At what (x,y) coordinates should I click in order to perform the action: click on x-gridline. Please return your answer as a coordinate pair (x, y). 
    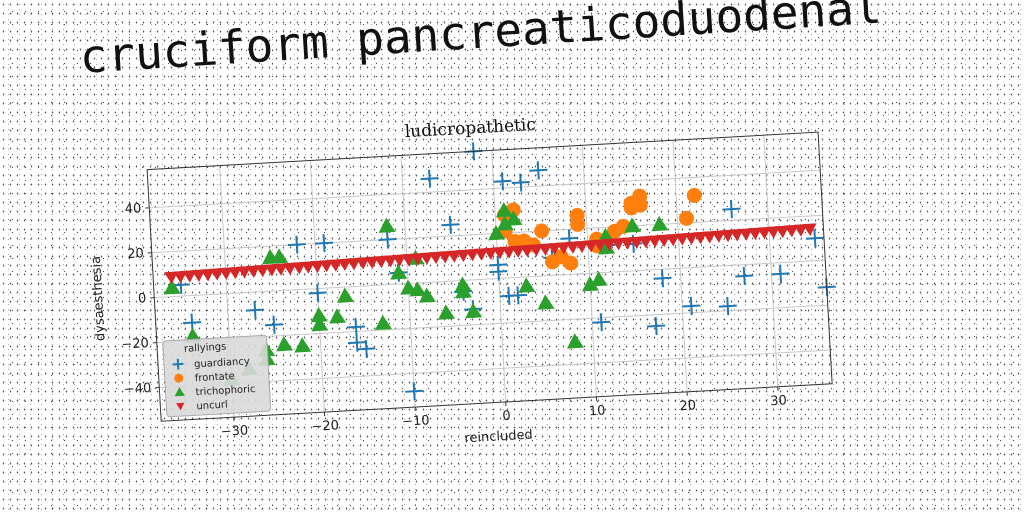
    Looking at the image, I should click on (589, 271).